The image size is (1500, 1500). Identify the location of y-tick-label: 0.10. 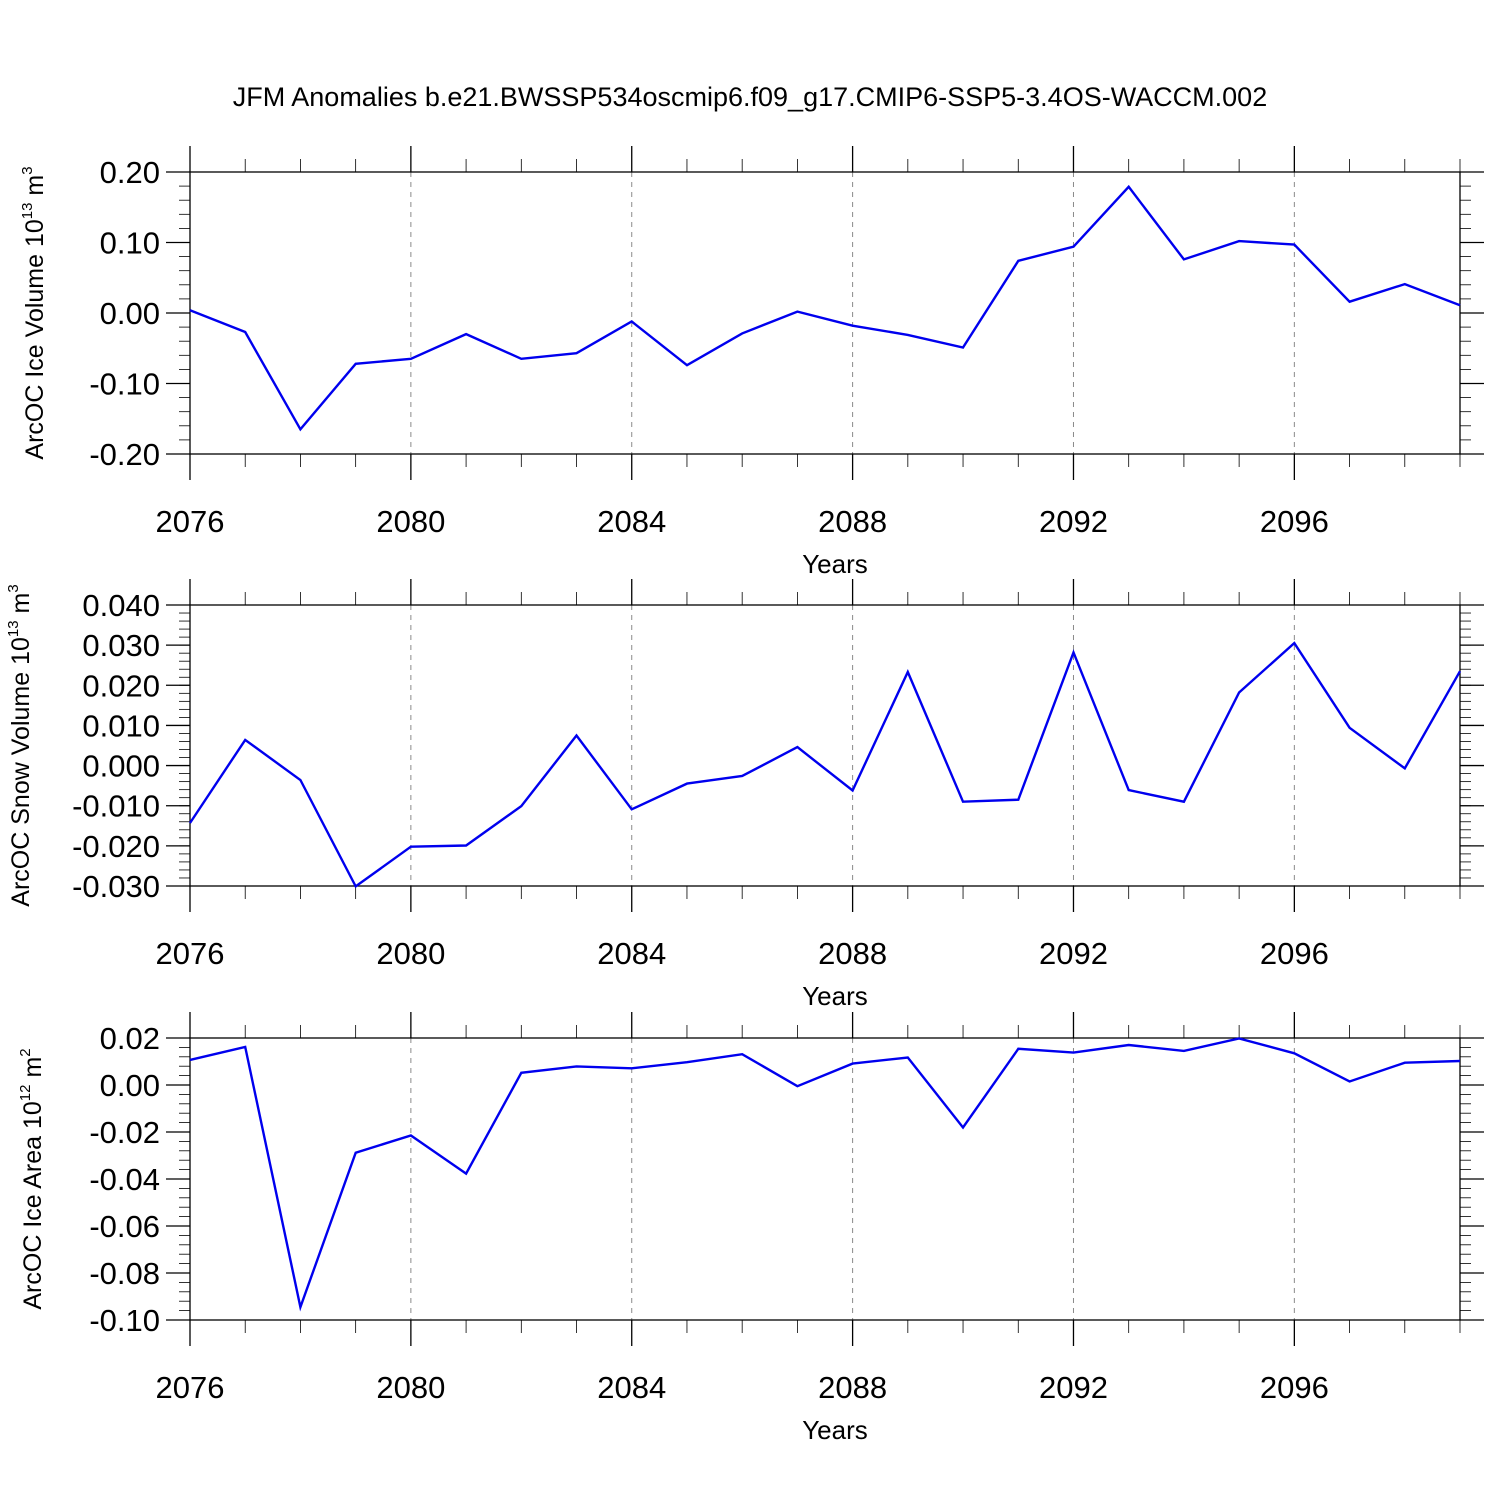
(130, 243).